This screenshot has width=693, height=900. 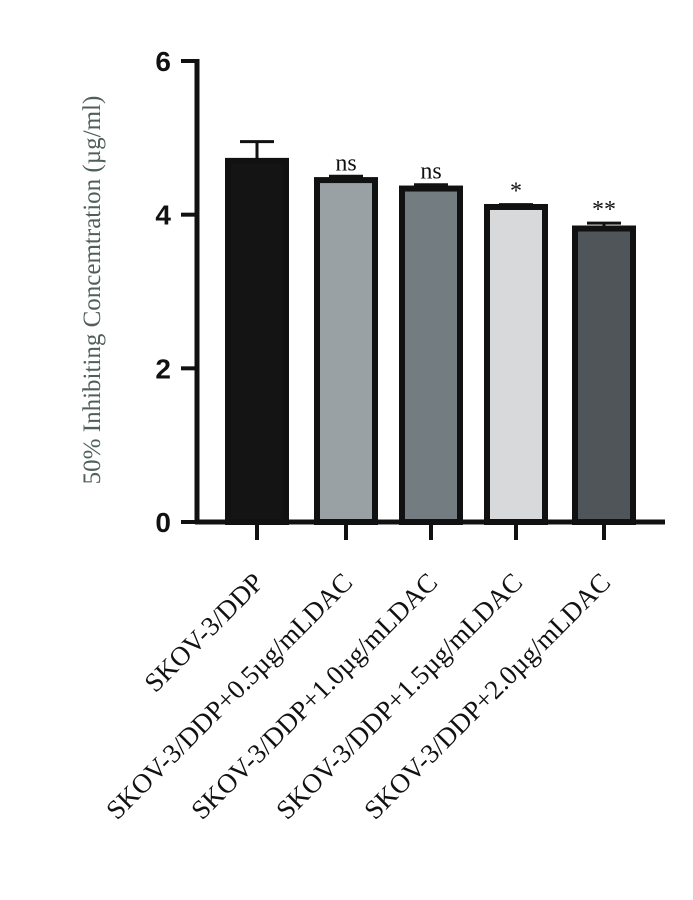 What do you see at coordinates (163, 215) in the screenshot?
I see `y-tick-label: 4` at bounding box center [163, 215].